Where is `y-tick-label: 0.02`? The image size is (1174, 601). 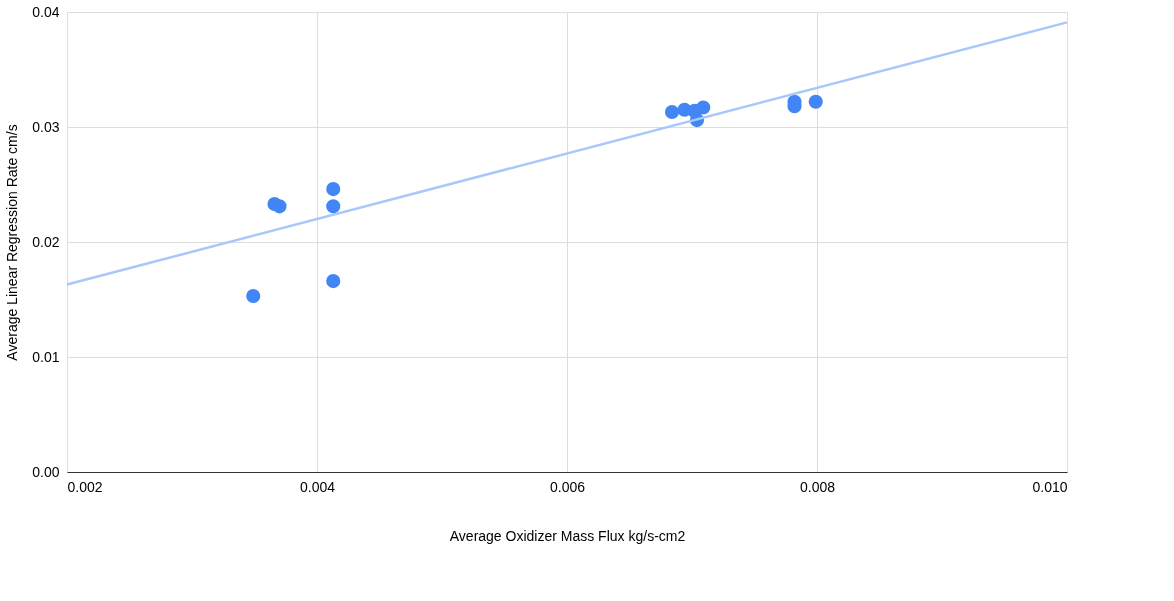 y-tick-label: 0.02 is located at coordinates (46, 241).